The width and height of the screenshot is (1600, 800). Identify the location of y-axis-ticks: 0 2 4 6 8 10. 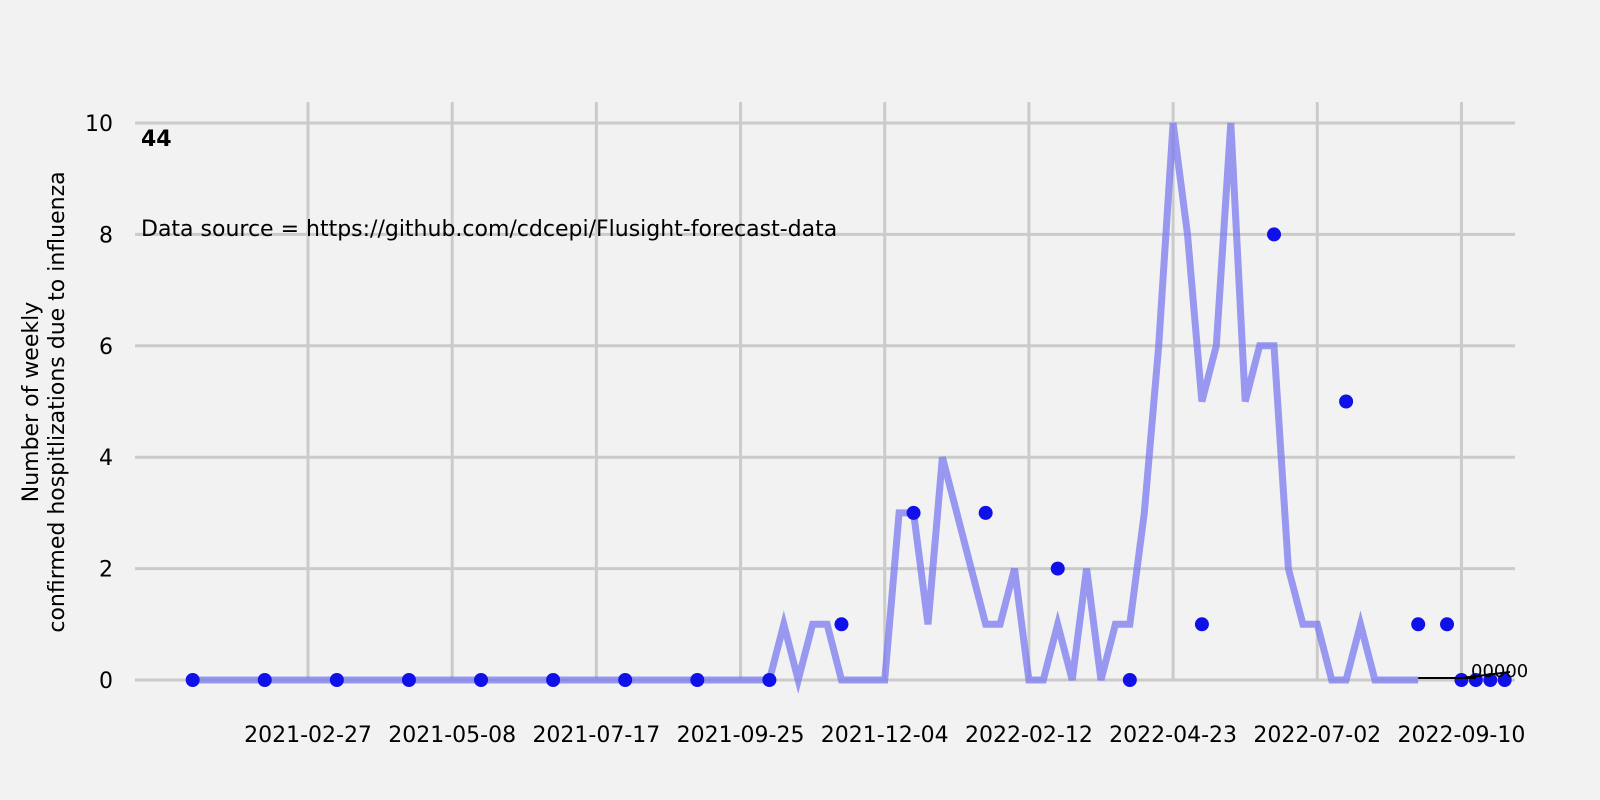
(99, 403).